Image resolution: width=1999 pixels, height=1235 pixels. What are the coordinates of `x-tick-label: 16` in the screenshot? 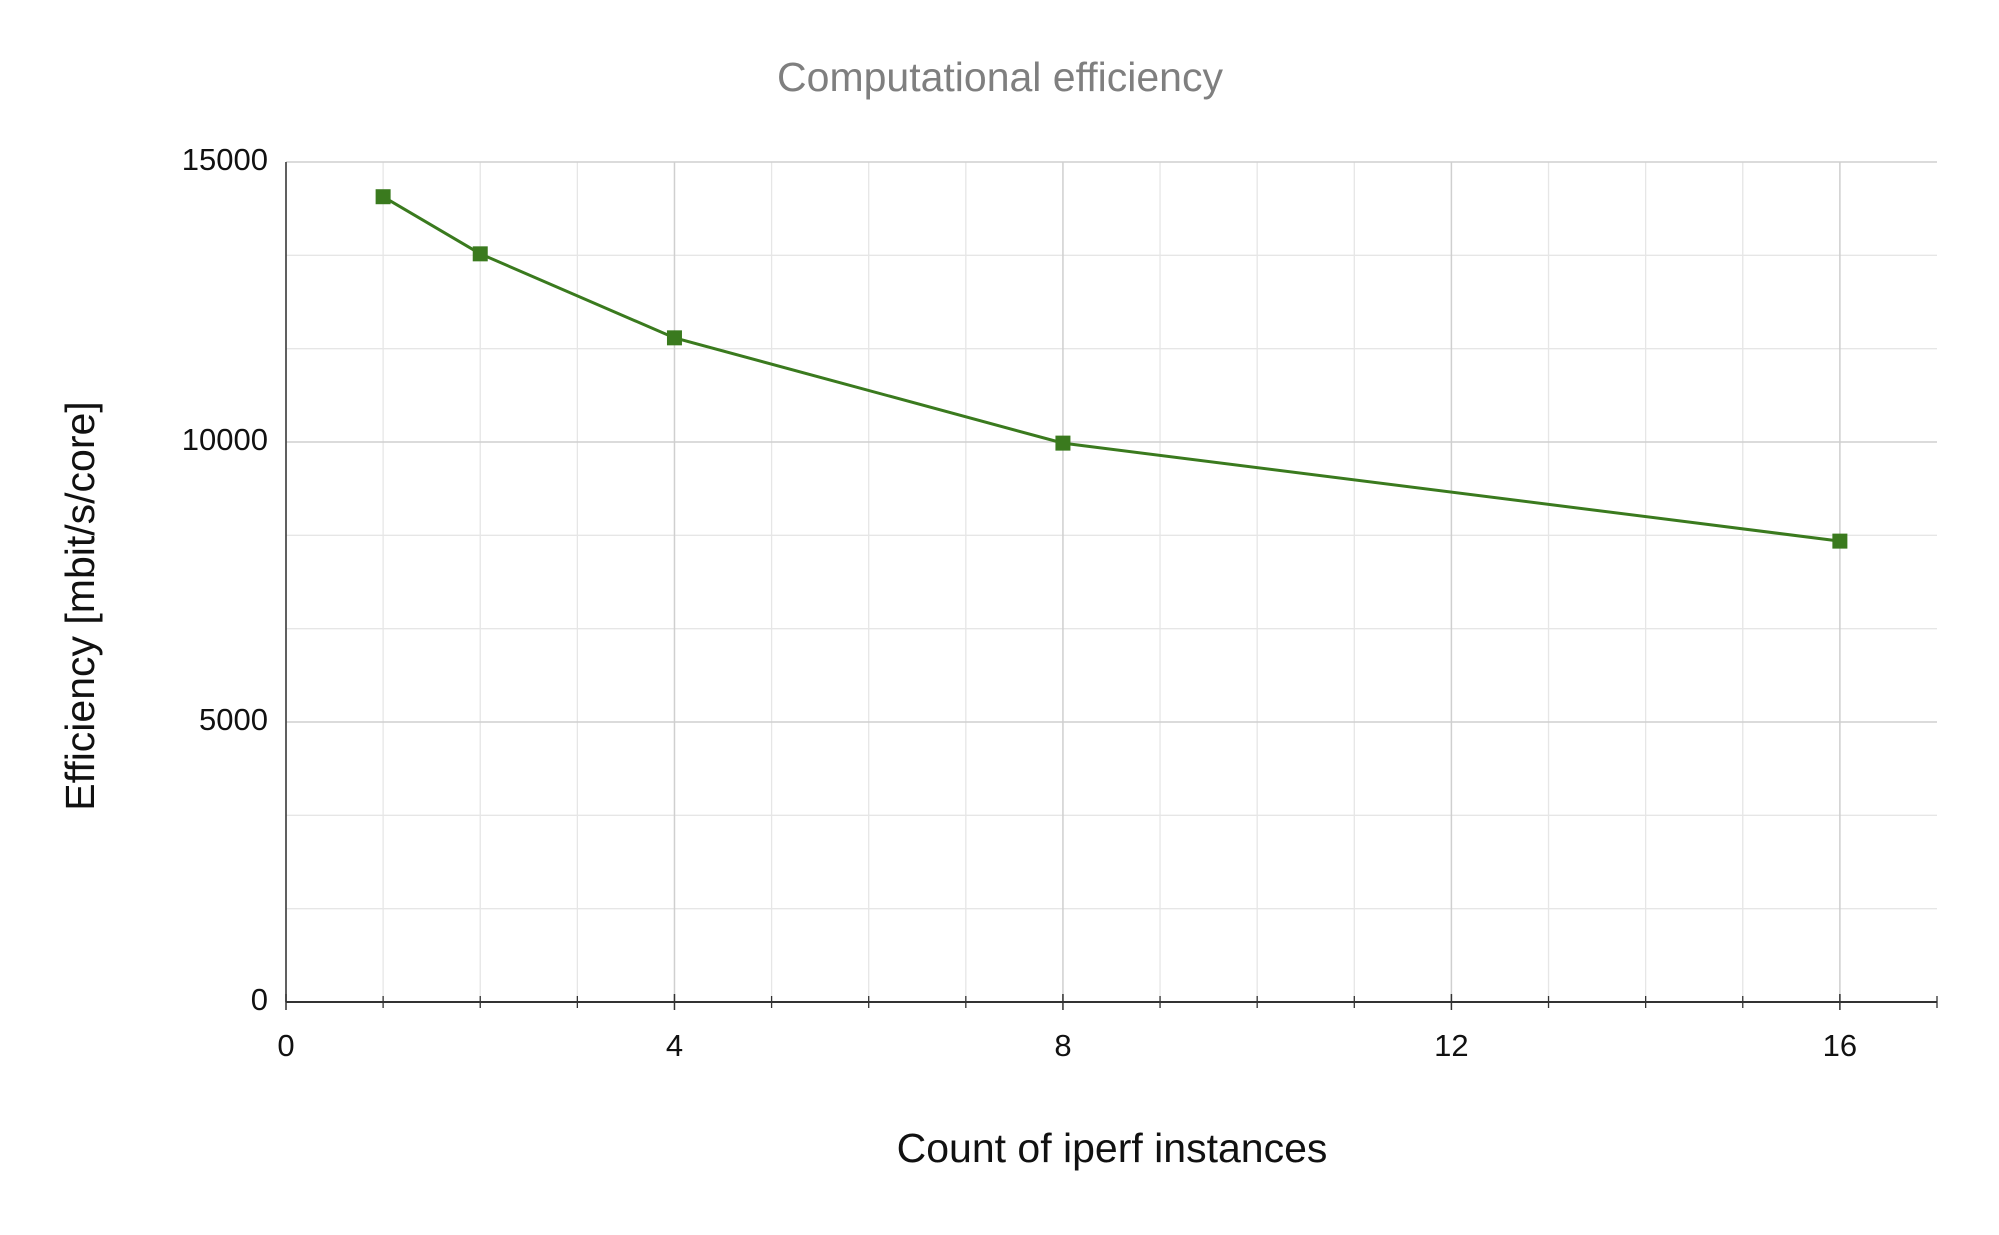 It's located at (1840, 1045).